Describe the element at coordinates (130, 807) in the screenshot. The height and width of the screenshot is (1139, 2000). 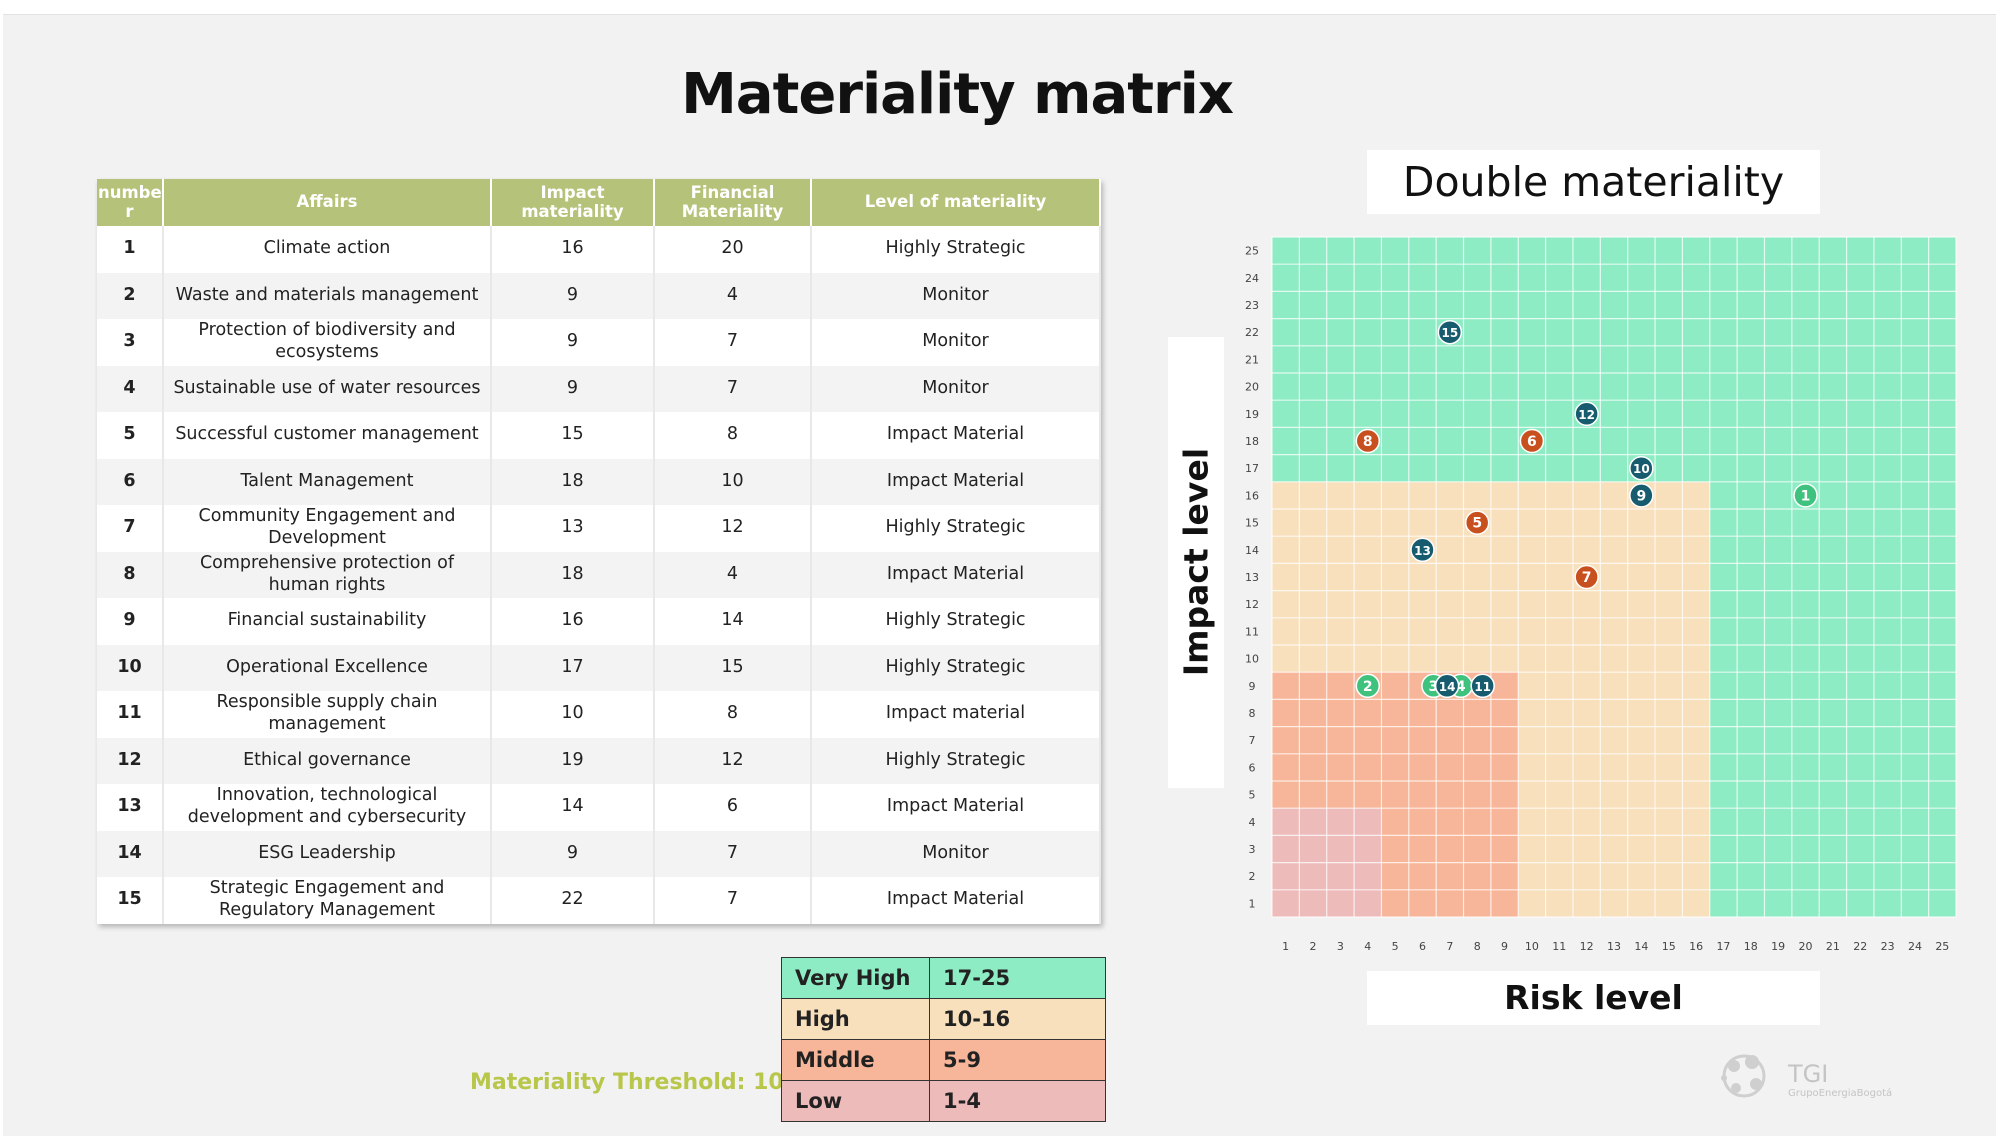
I see `cell-number: 13` at that location.